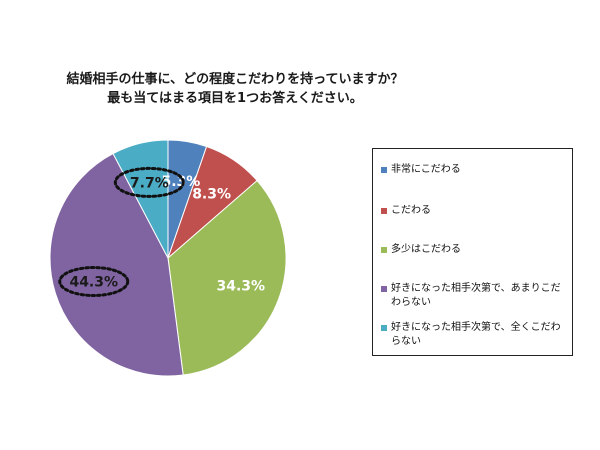 Image resolution: width=600 pixels, height=450 pixels. I want to click on legend-label-1: こだわる, so click(479, 211).